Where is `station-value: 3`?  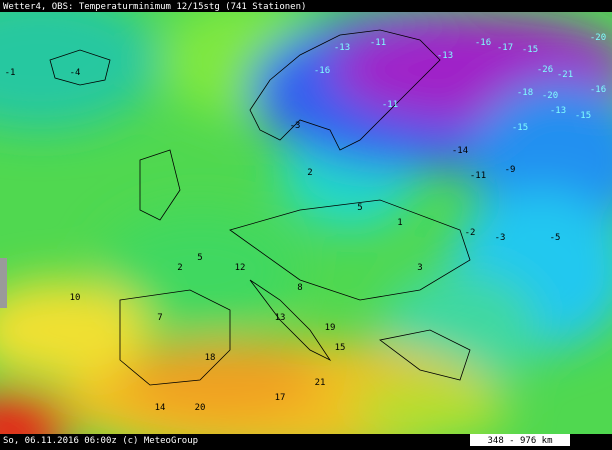
station-value: 3 is located at coordinates (419, 268).